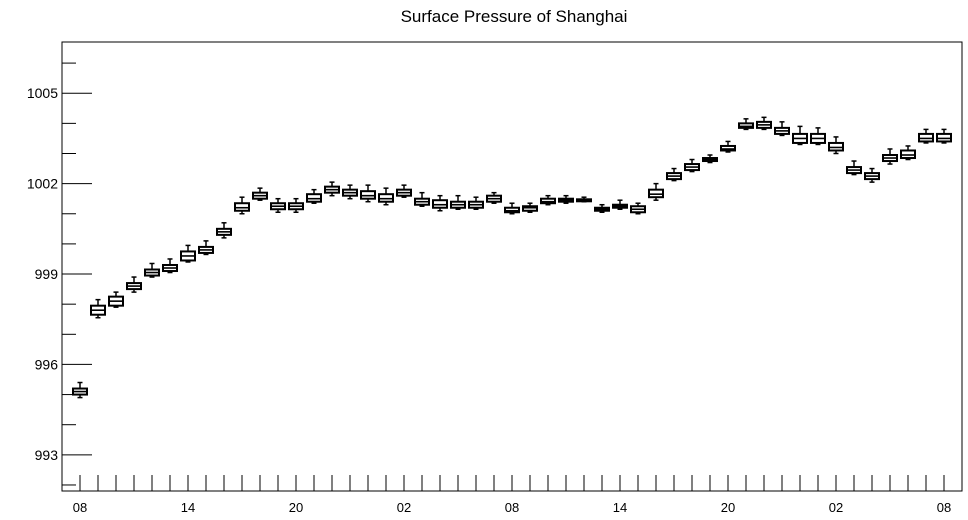 The height and width of the screenshot is (520, 968). Describe the element at coordinates (47, 364) in the screenshot. I see `y-tick-label: 996` at that location.